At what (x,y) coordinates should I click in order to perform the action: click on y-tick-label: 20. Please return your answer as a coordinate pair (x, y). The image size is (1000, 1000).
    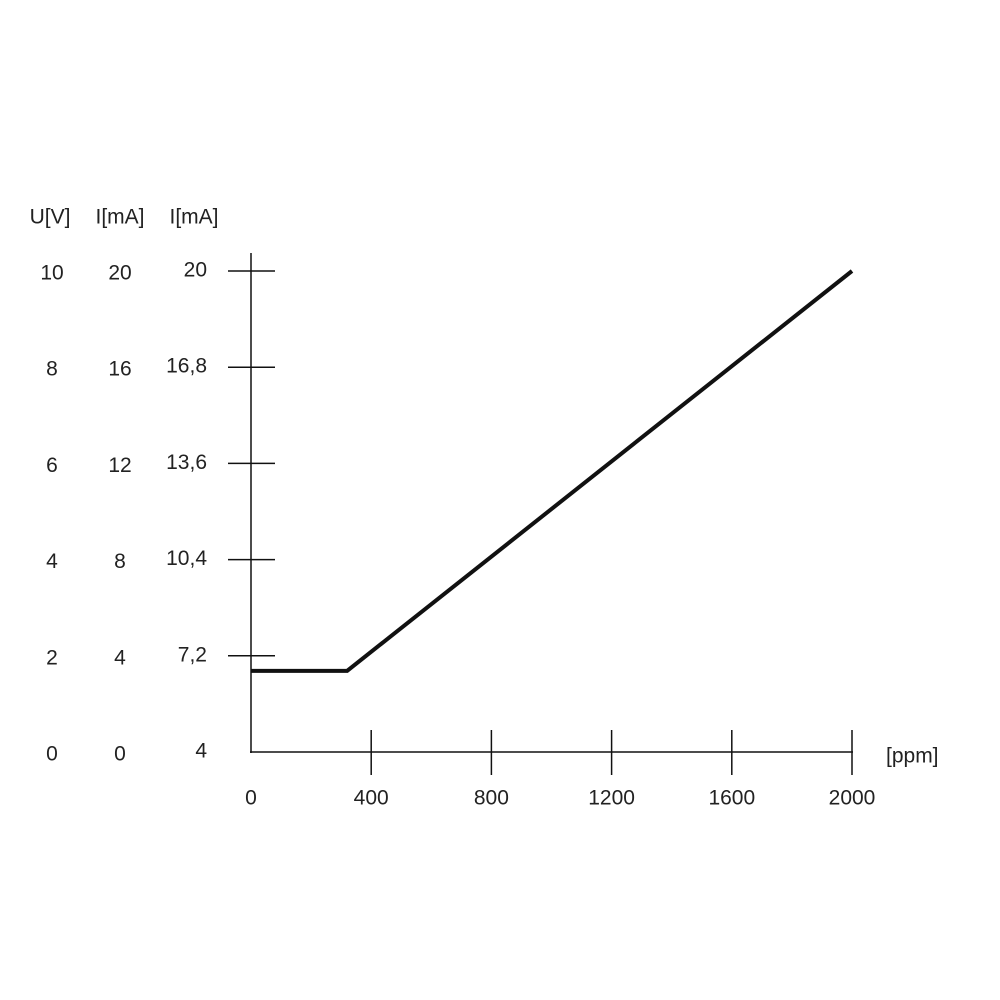
    Looking at the image, I should click on (195, 270).